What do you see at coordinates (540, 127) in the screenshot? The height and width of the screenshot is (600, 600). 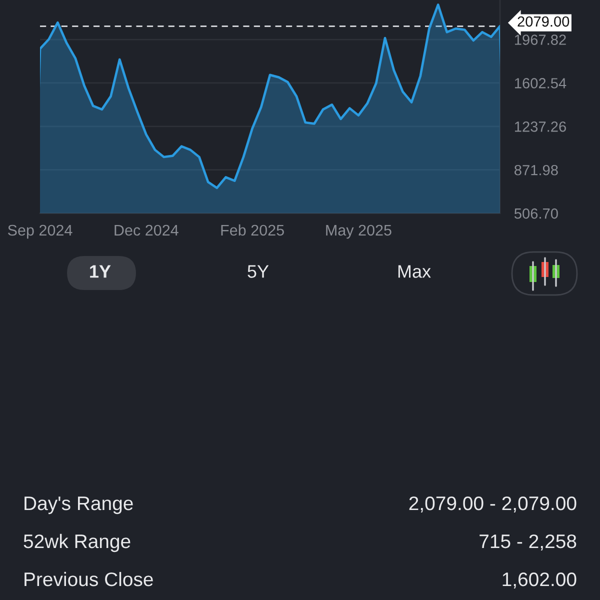 I see `y-tick-label: 1237.26` at bounding box center [540, 127].